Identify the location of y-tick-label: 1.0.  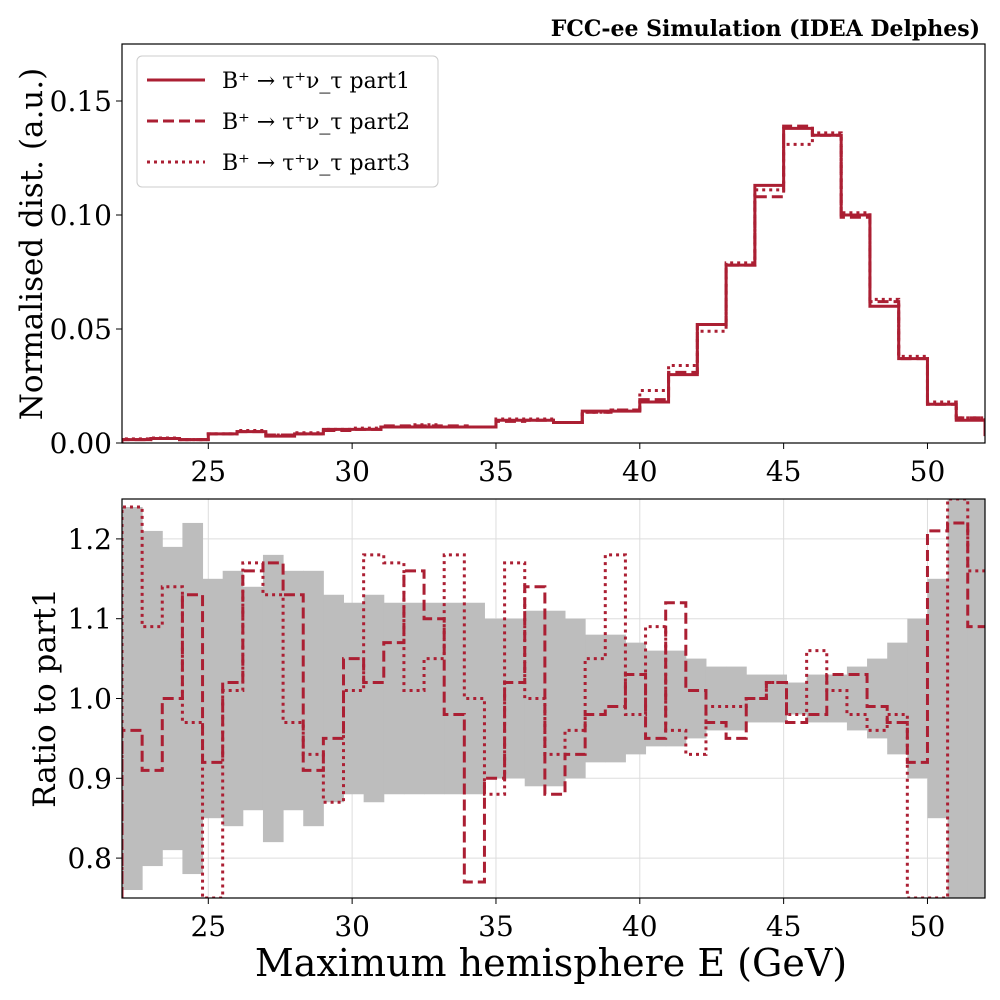
(89, 699).